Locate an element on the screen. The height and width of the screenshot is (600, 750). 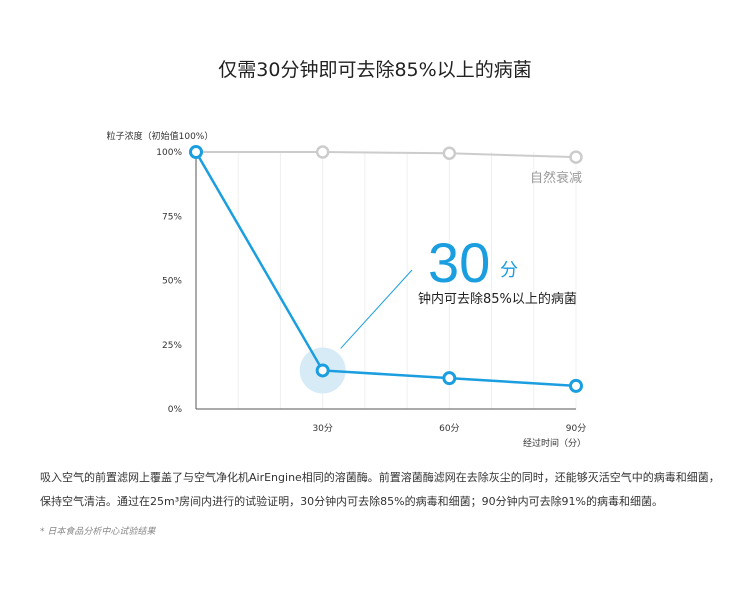
y-axis-label: 粒子浓度（初始值100%） is located at coordinates (160, 136).